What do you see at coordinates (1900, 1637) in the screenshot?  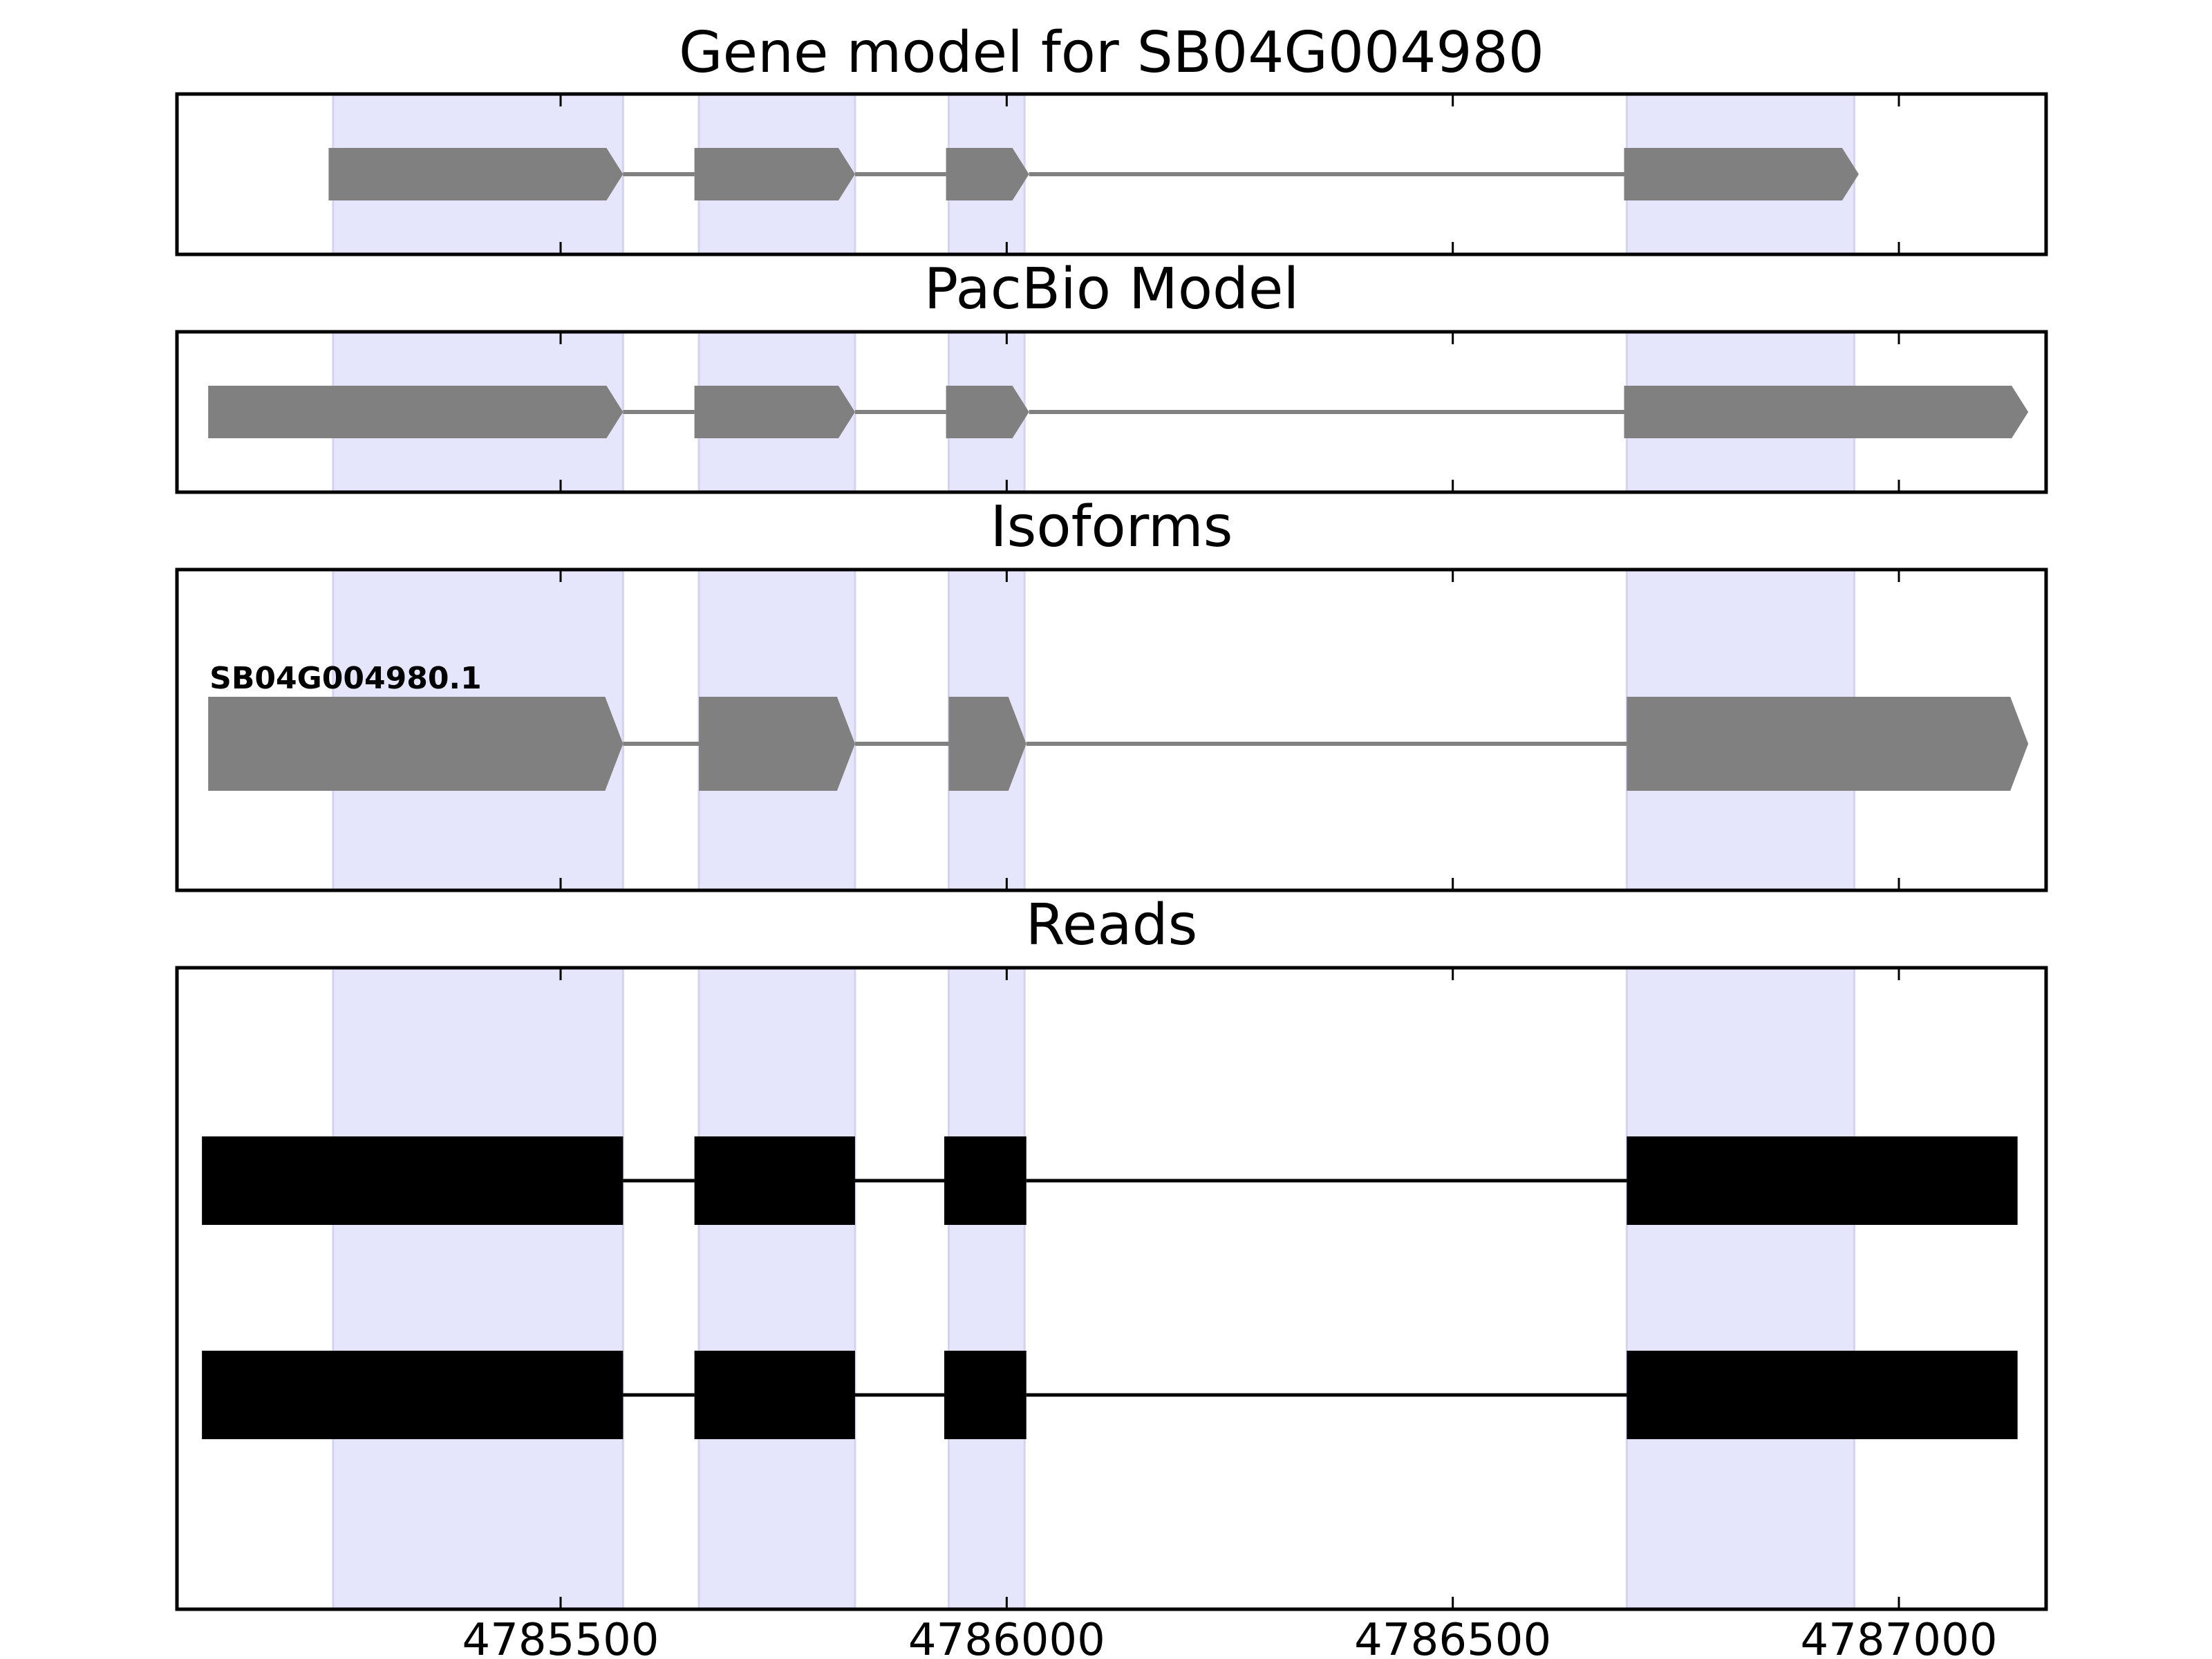 I see `x-tick-label: 4787000` at bounding box center [1900, 1637].